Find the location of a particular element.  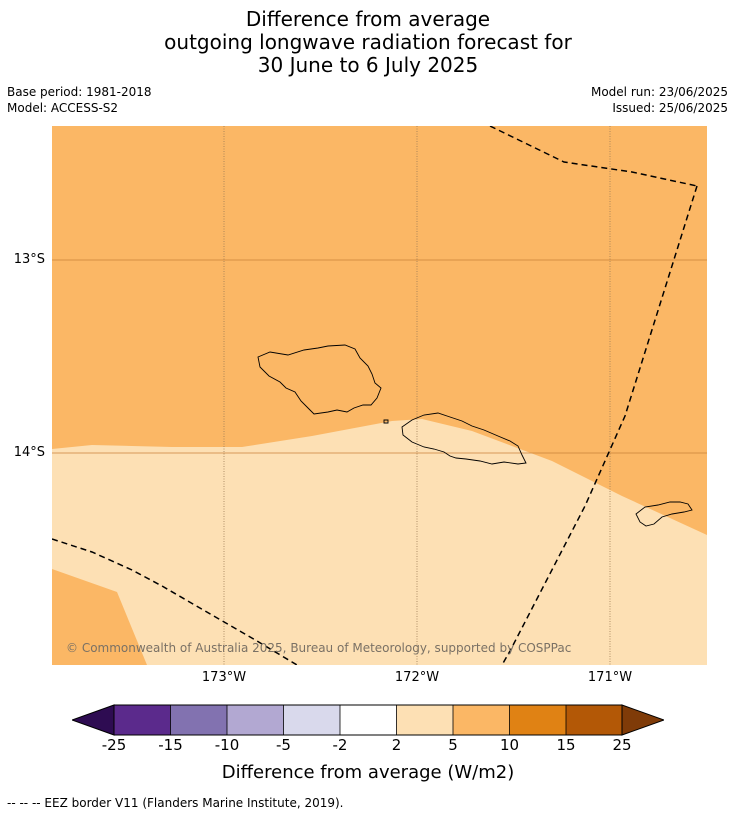

colorbar-dividers is located at coordinates (368, 720).